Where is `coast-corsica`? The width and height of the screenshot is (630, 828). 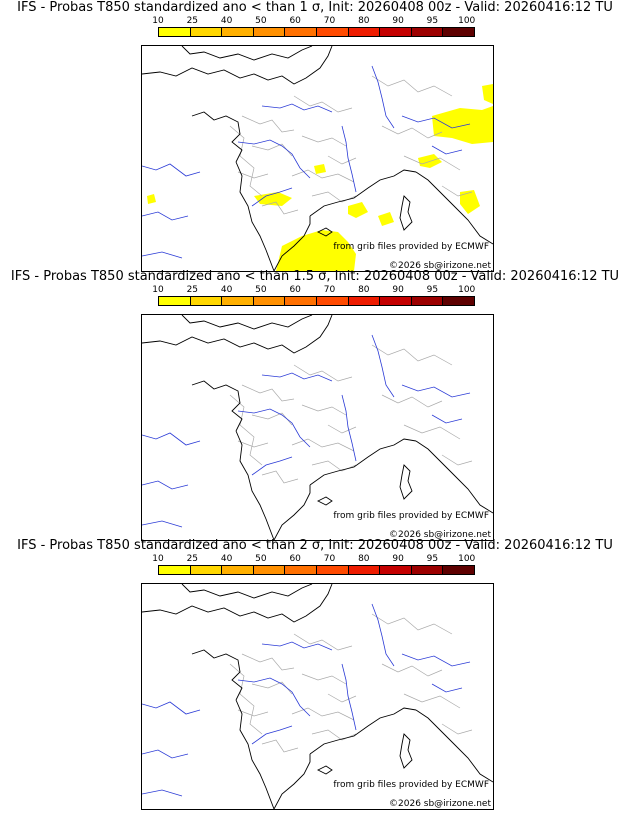 coast-corsica is located at coordinates (406, 213).